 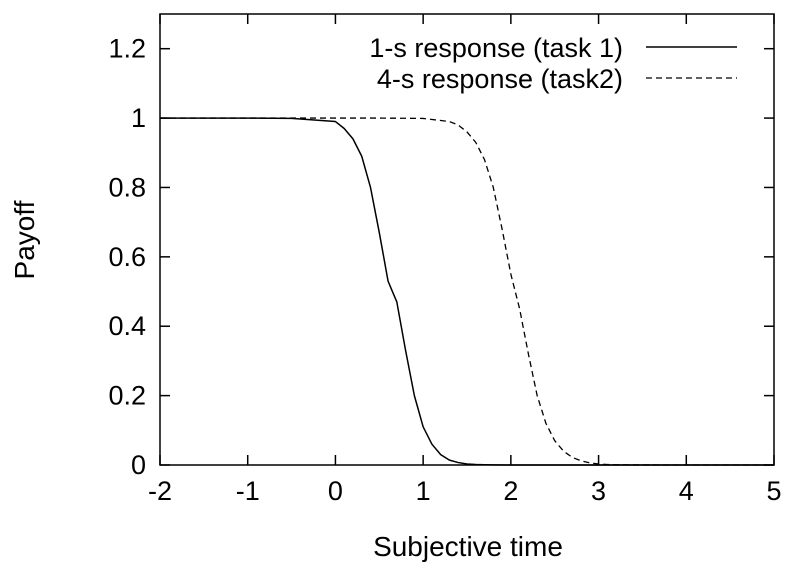 I want to click on x-axis-label: Subjective time, so click(x=468, y=546).